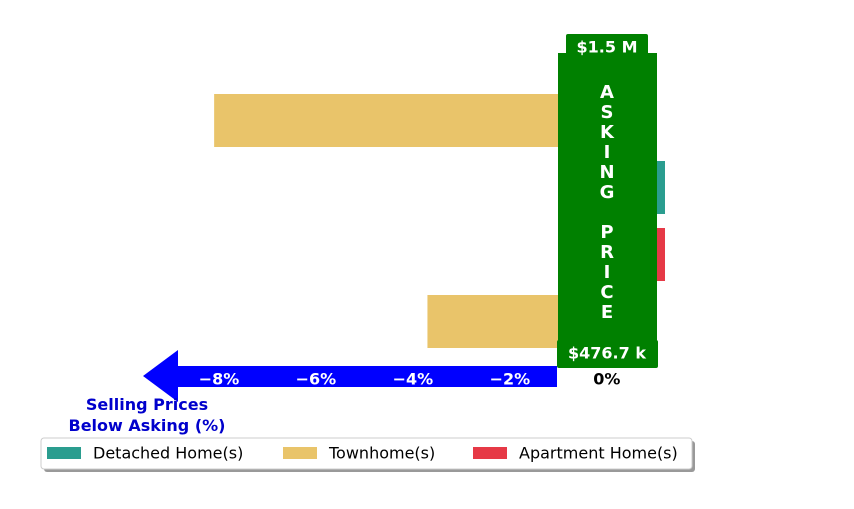 This screenshot has height=509, width=854. Describe the element at coordinates (381, 453) in the screenshot. I see `legend-label: Townhome(s)` at that location.